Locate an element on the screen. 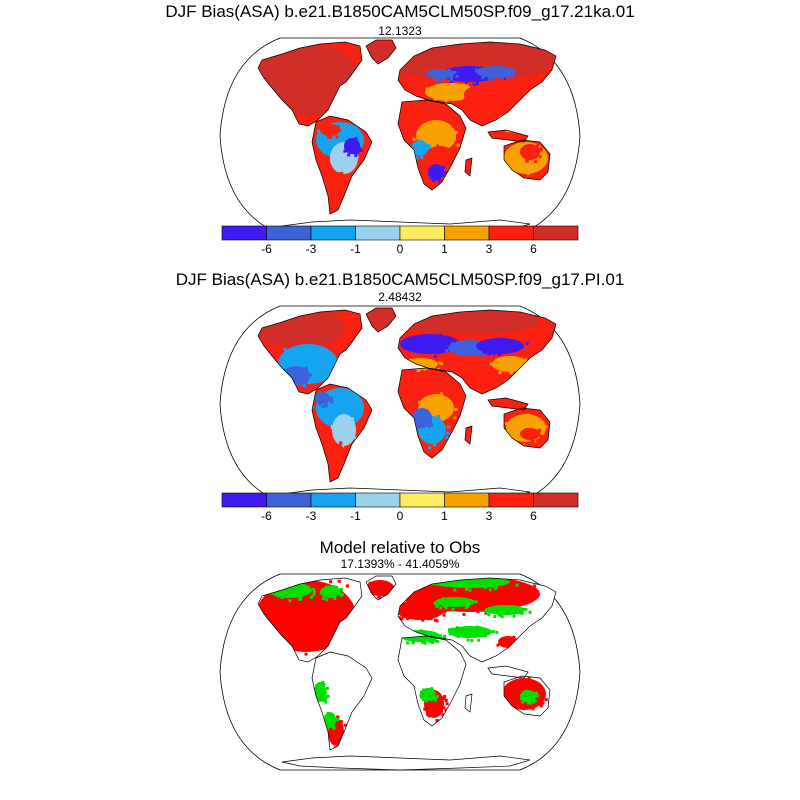 This screenshot has width=800, height=800. panel1-colorbar: -6 -3 -1 0 1 3 6 is located at coordinates (400, 240).